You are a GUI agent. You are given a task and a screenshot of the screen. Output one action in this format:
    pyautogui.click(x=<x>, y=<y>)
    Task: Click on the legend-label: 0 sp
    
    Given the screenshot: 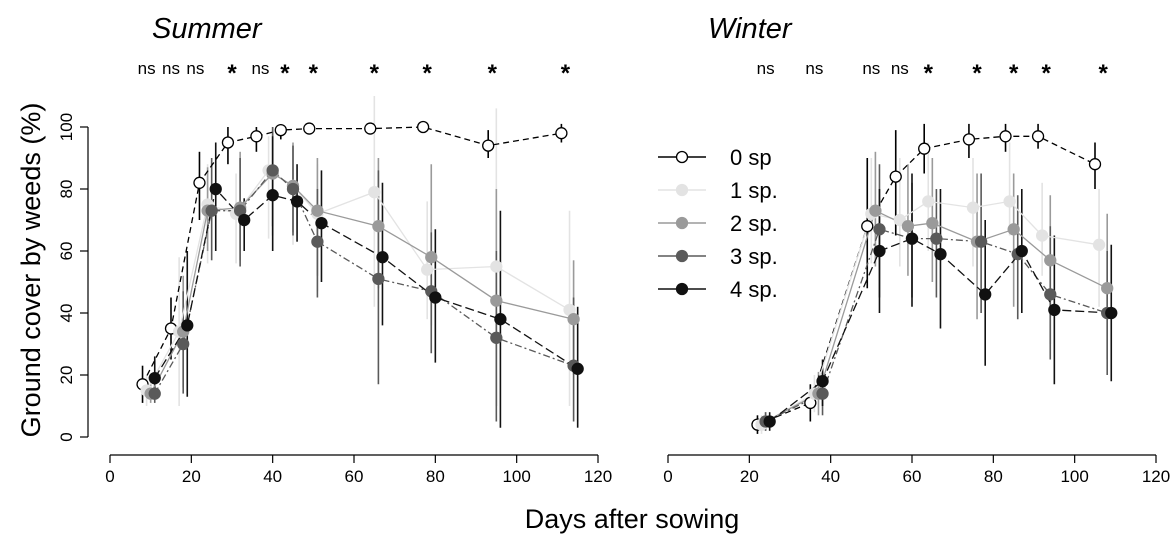 What is the action you would take?
    pyautogui.click(x=751, y=157)
    